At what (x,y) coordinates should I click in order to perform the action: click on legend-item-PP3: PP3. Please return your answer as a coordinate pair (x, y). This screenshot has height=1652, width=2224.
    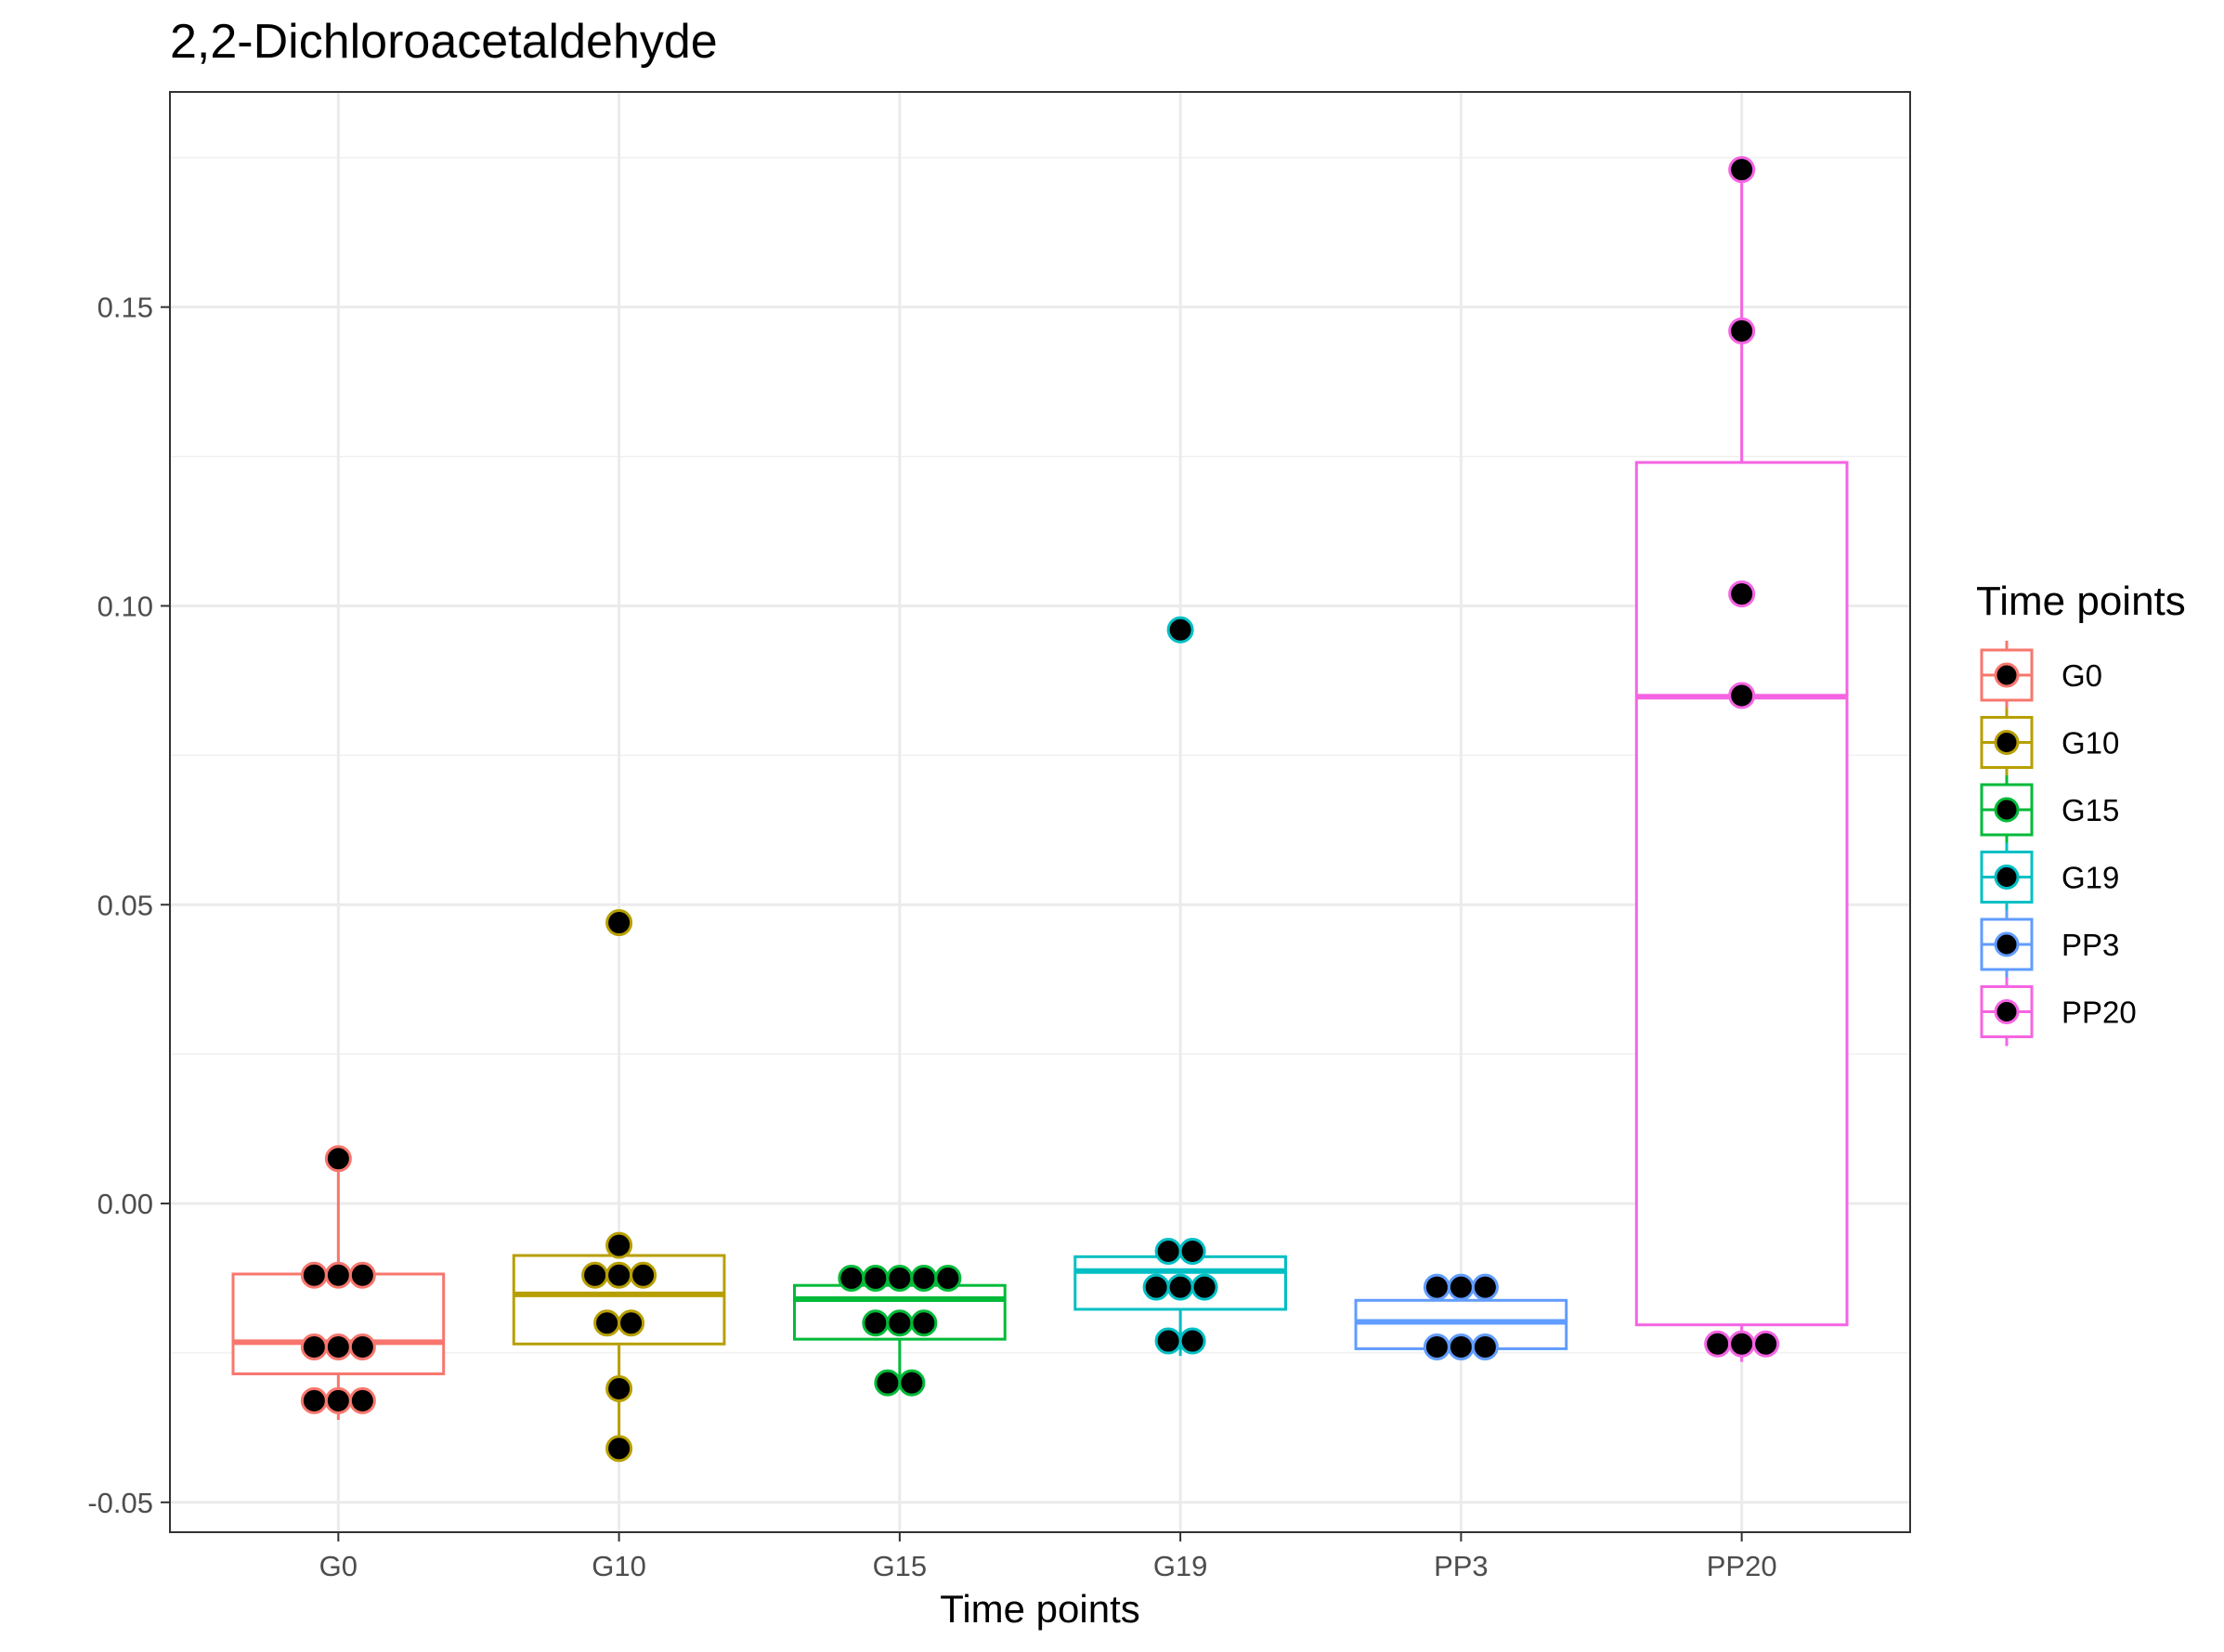
    Looking at the image, I should click on (2049, 945).